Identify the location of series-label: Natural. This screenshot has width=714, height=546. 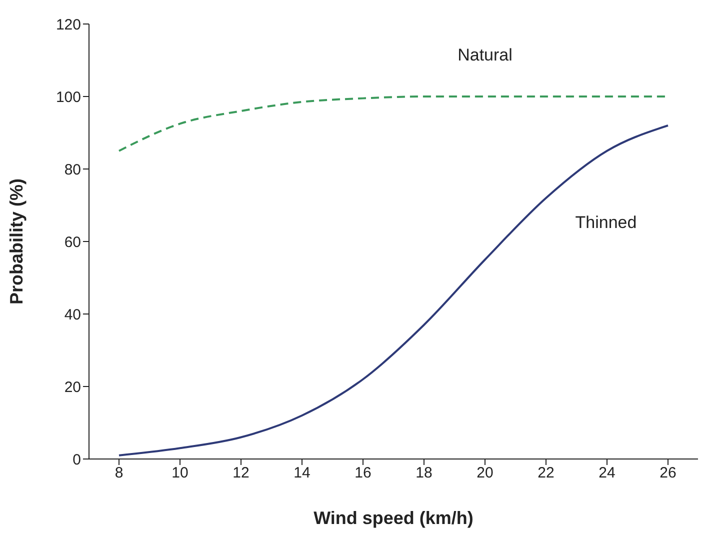
(485, 55).